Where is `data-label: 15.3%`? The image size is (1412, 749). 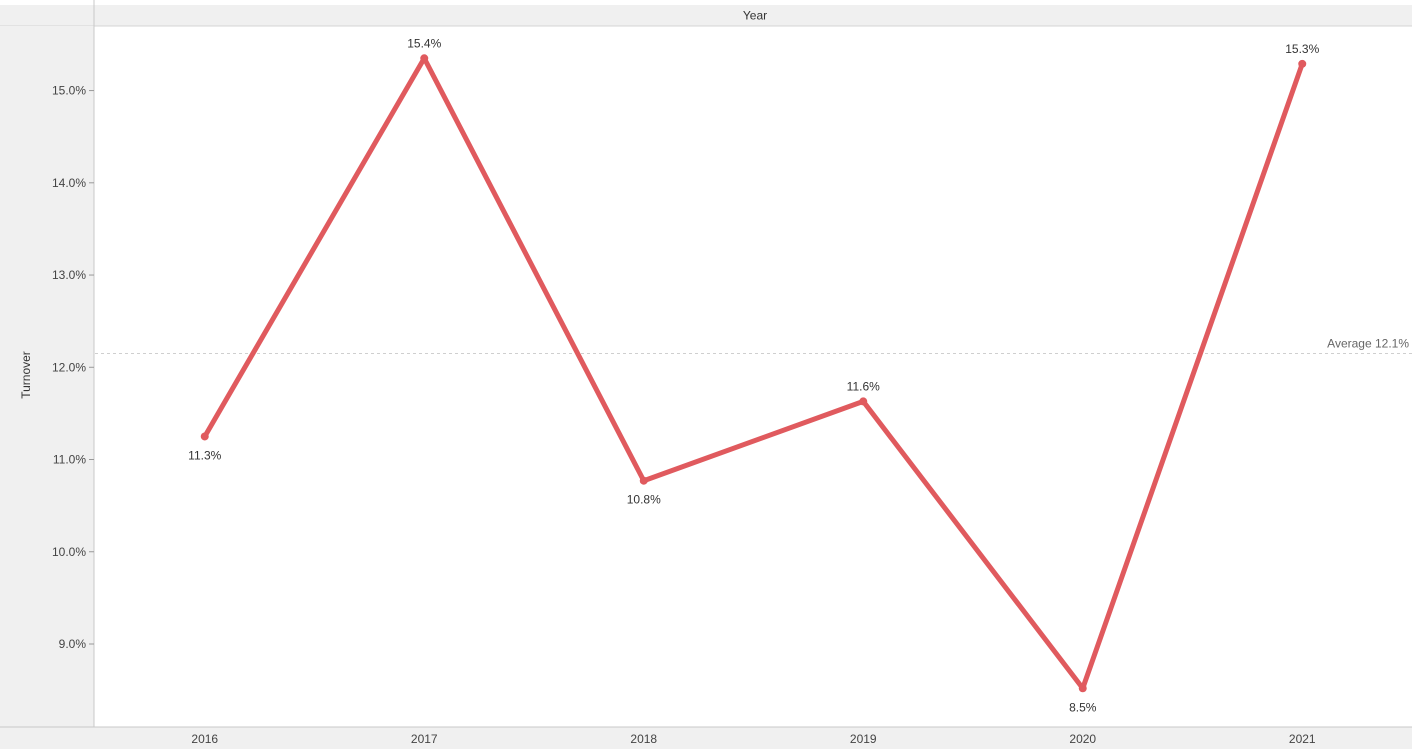
data-label: 15.3% is located at coordinates (1302, 49).